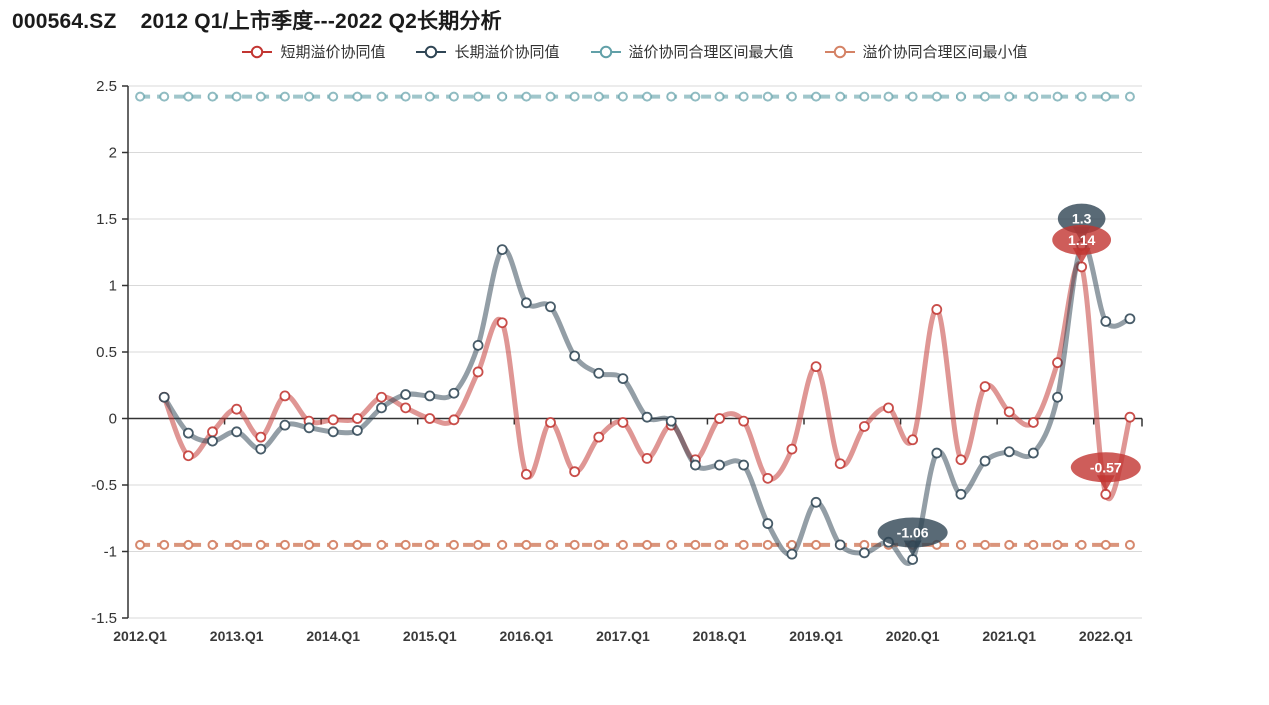 This screenshot has width=1269, height=705. I want to click on legend-item-1: 长期溢价协同值, so click(487, 51).